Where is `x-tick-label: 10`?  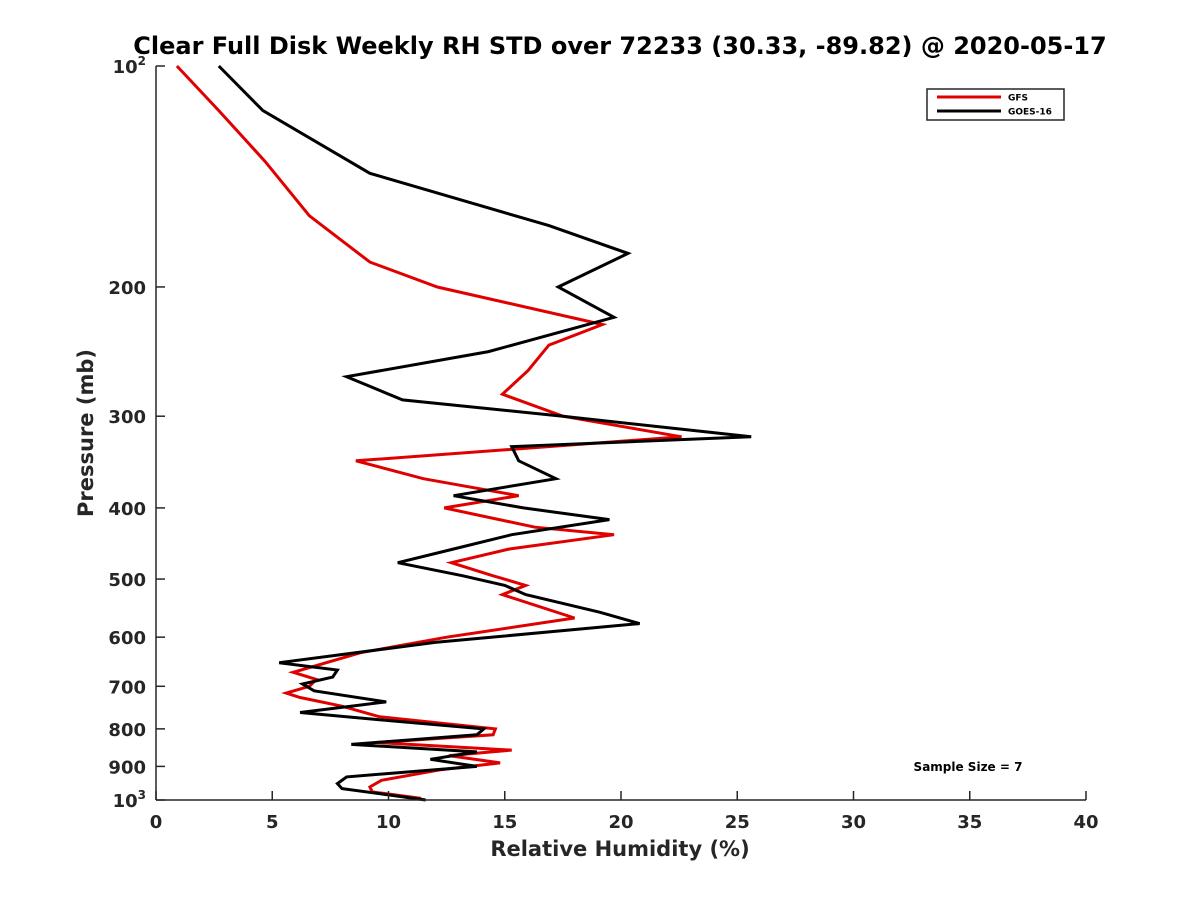 x-tick-label: 10 is located at coordinates (388, 822).